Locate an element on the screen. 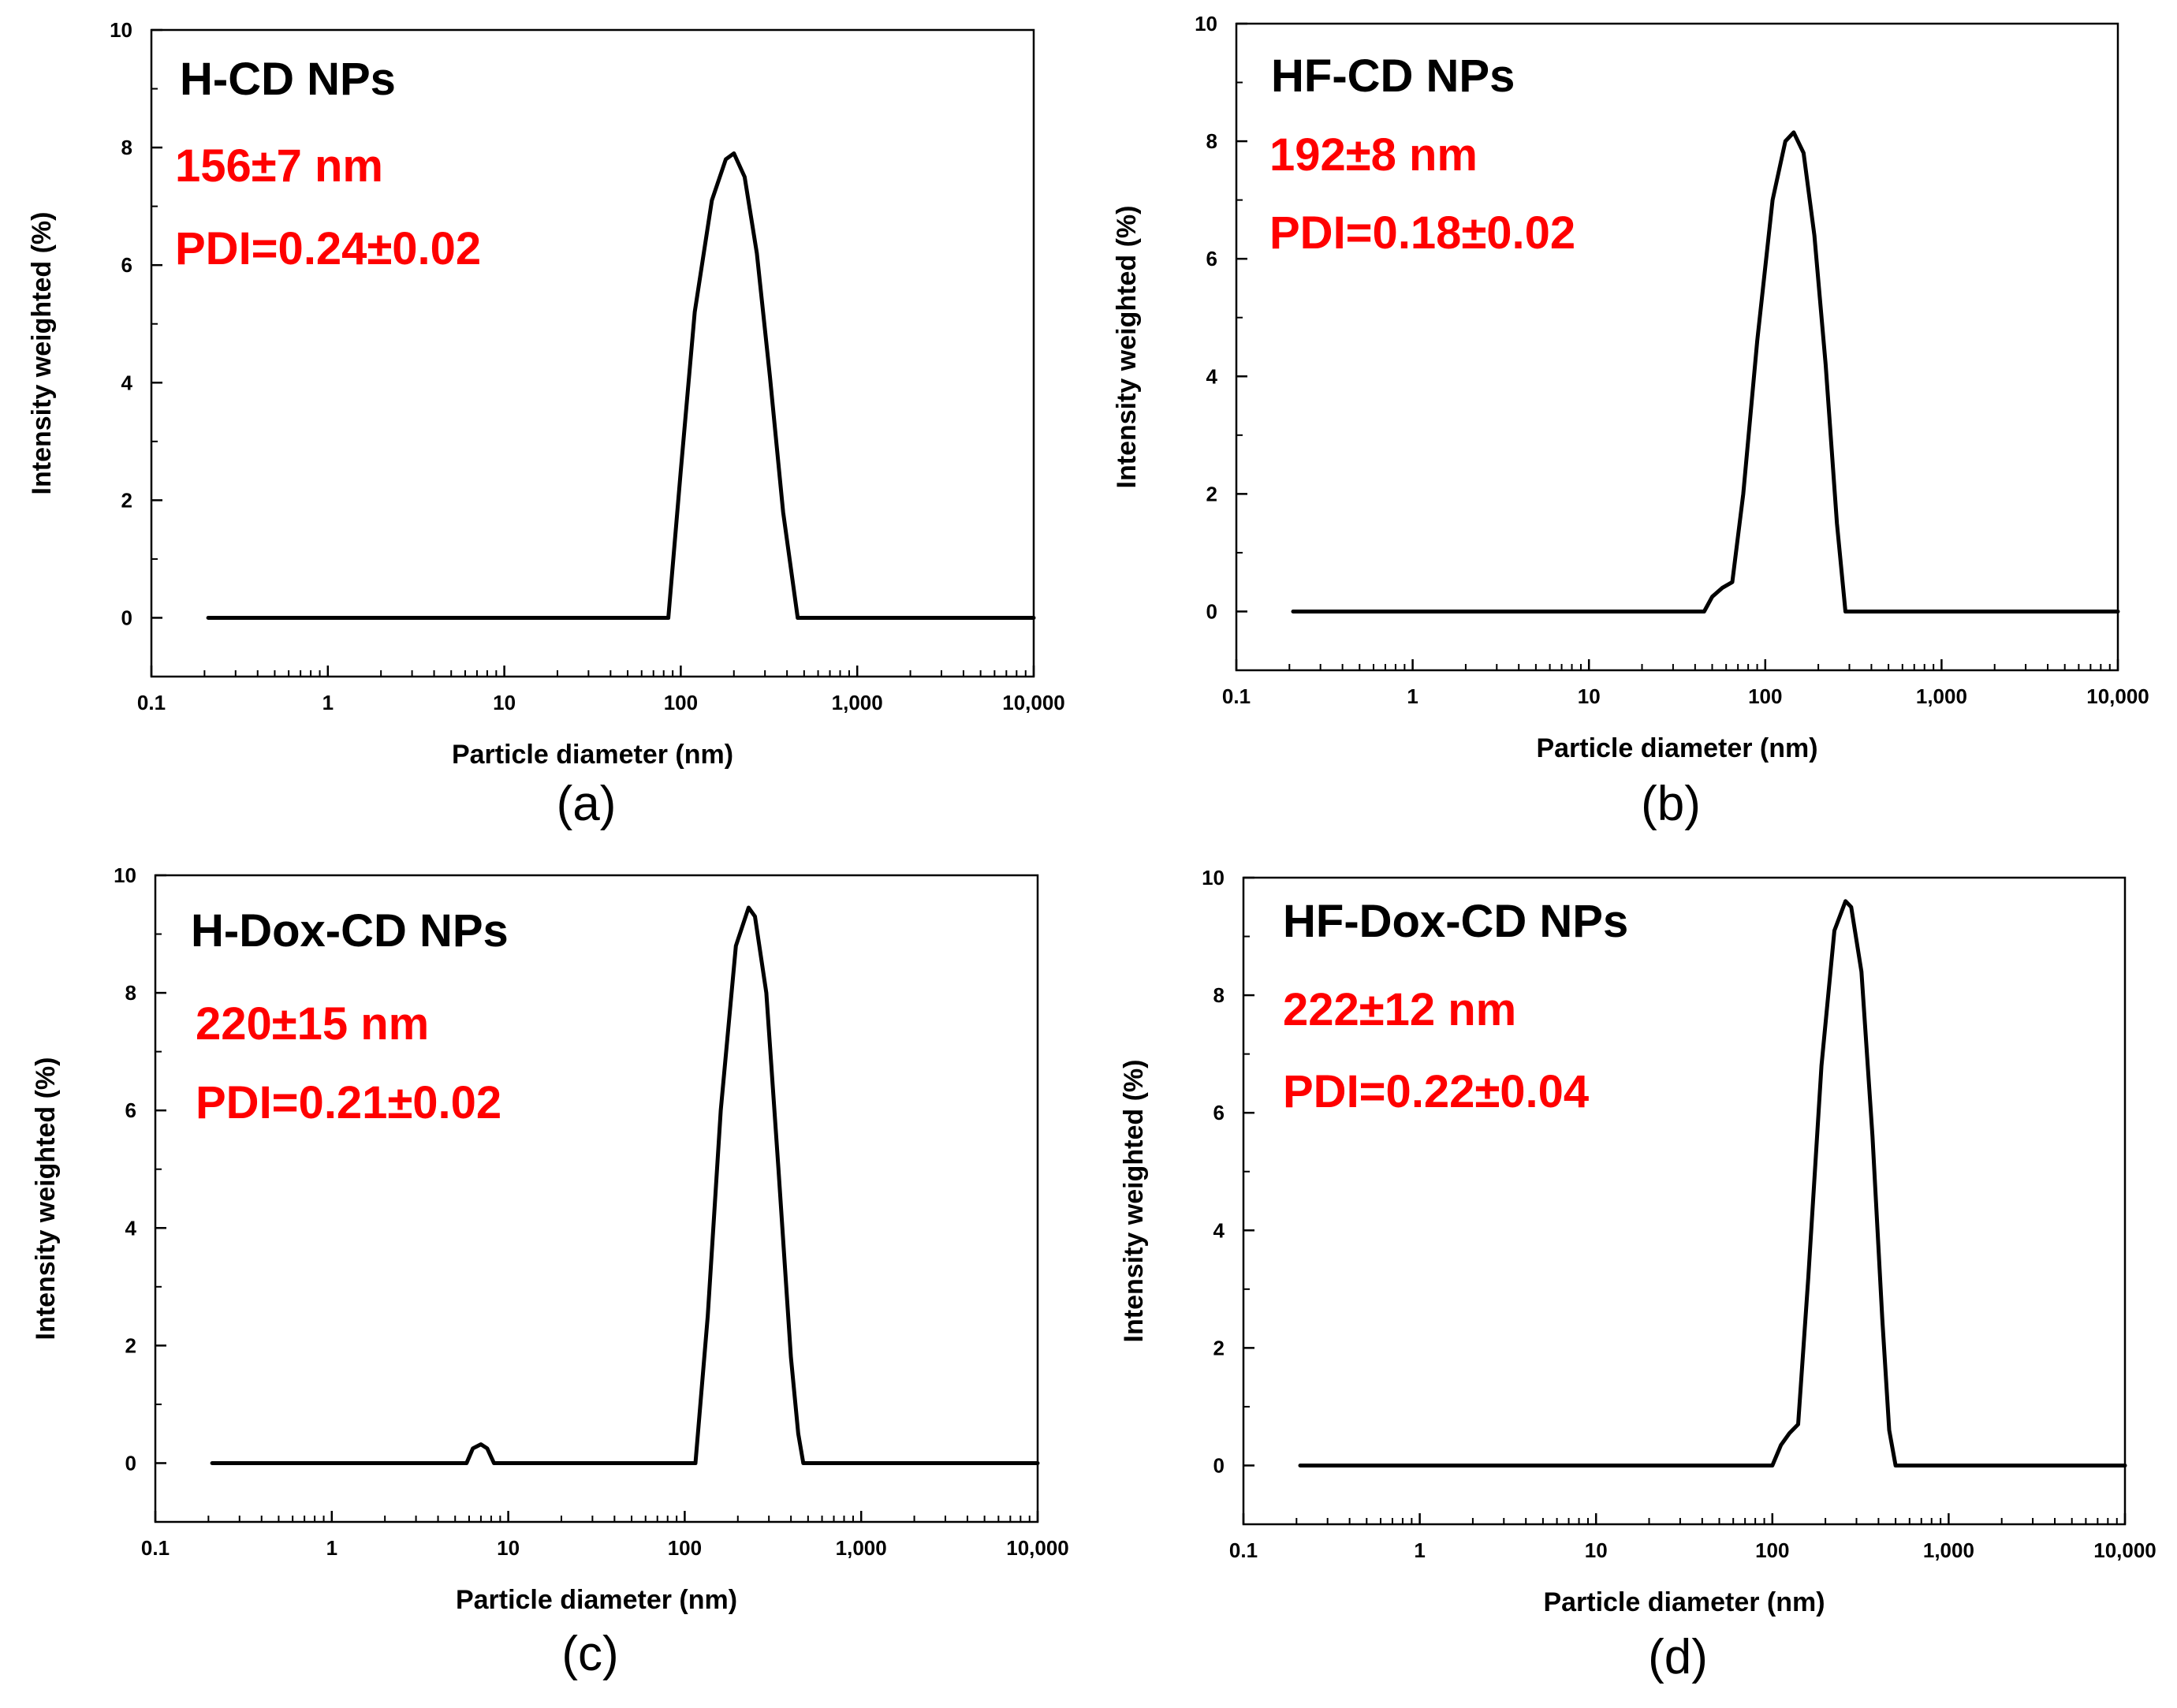 Image resolution: width=2177 pixels, height=1708 pixels. sample-name-label: HF-CD NPs is located at coordinates (1393, 76).